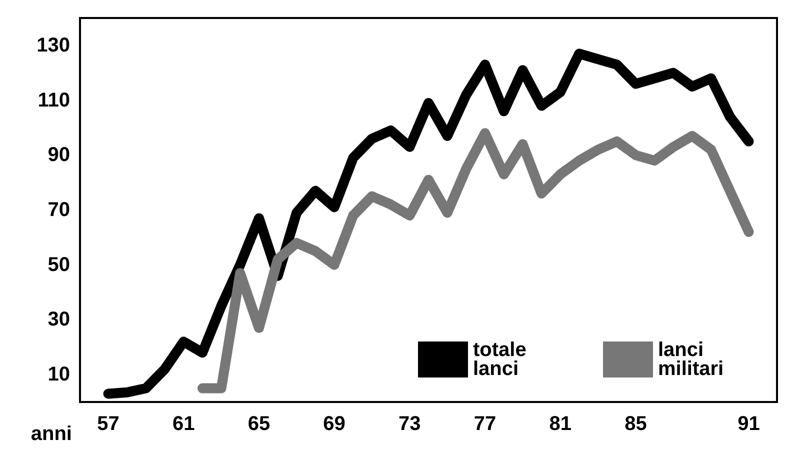 Image resolution: width=791 pixels, height=452 pixels. What do you see at coordinates (409, 424) in the screenshot?
I see `x-tick-label: 73` at bounding box center [409, 424].